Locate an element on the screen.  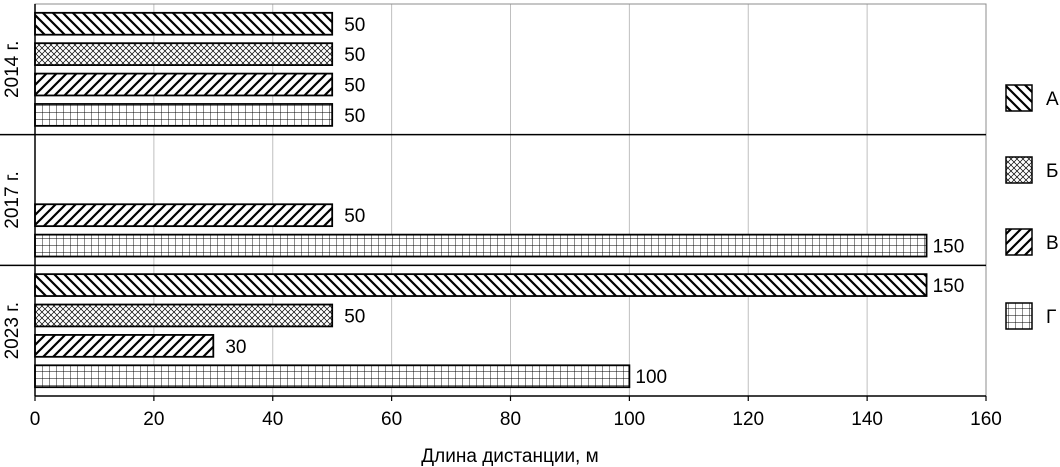
x-tick-label: 60 is located at coordinates (391, 419).